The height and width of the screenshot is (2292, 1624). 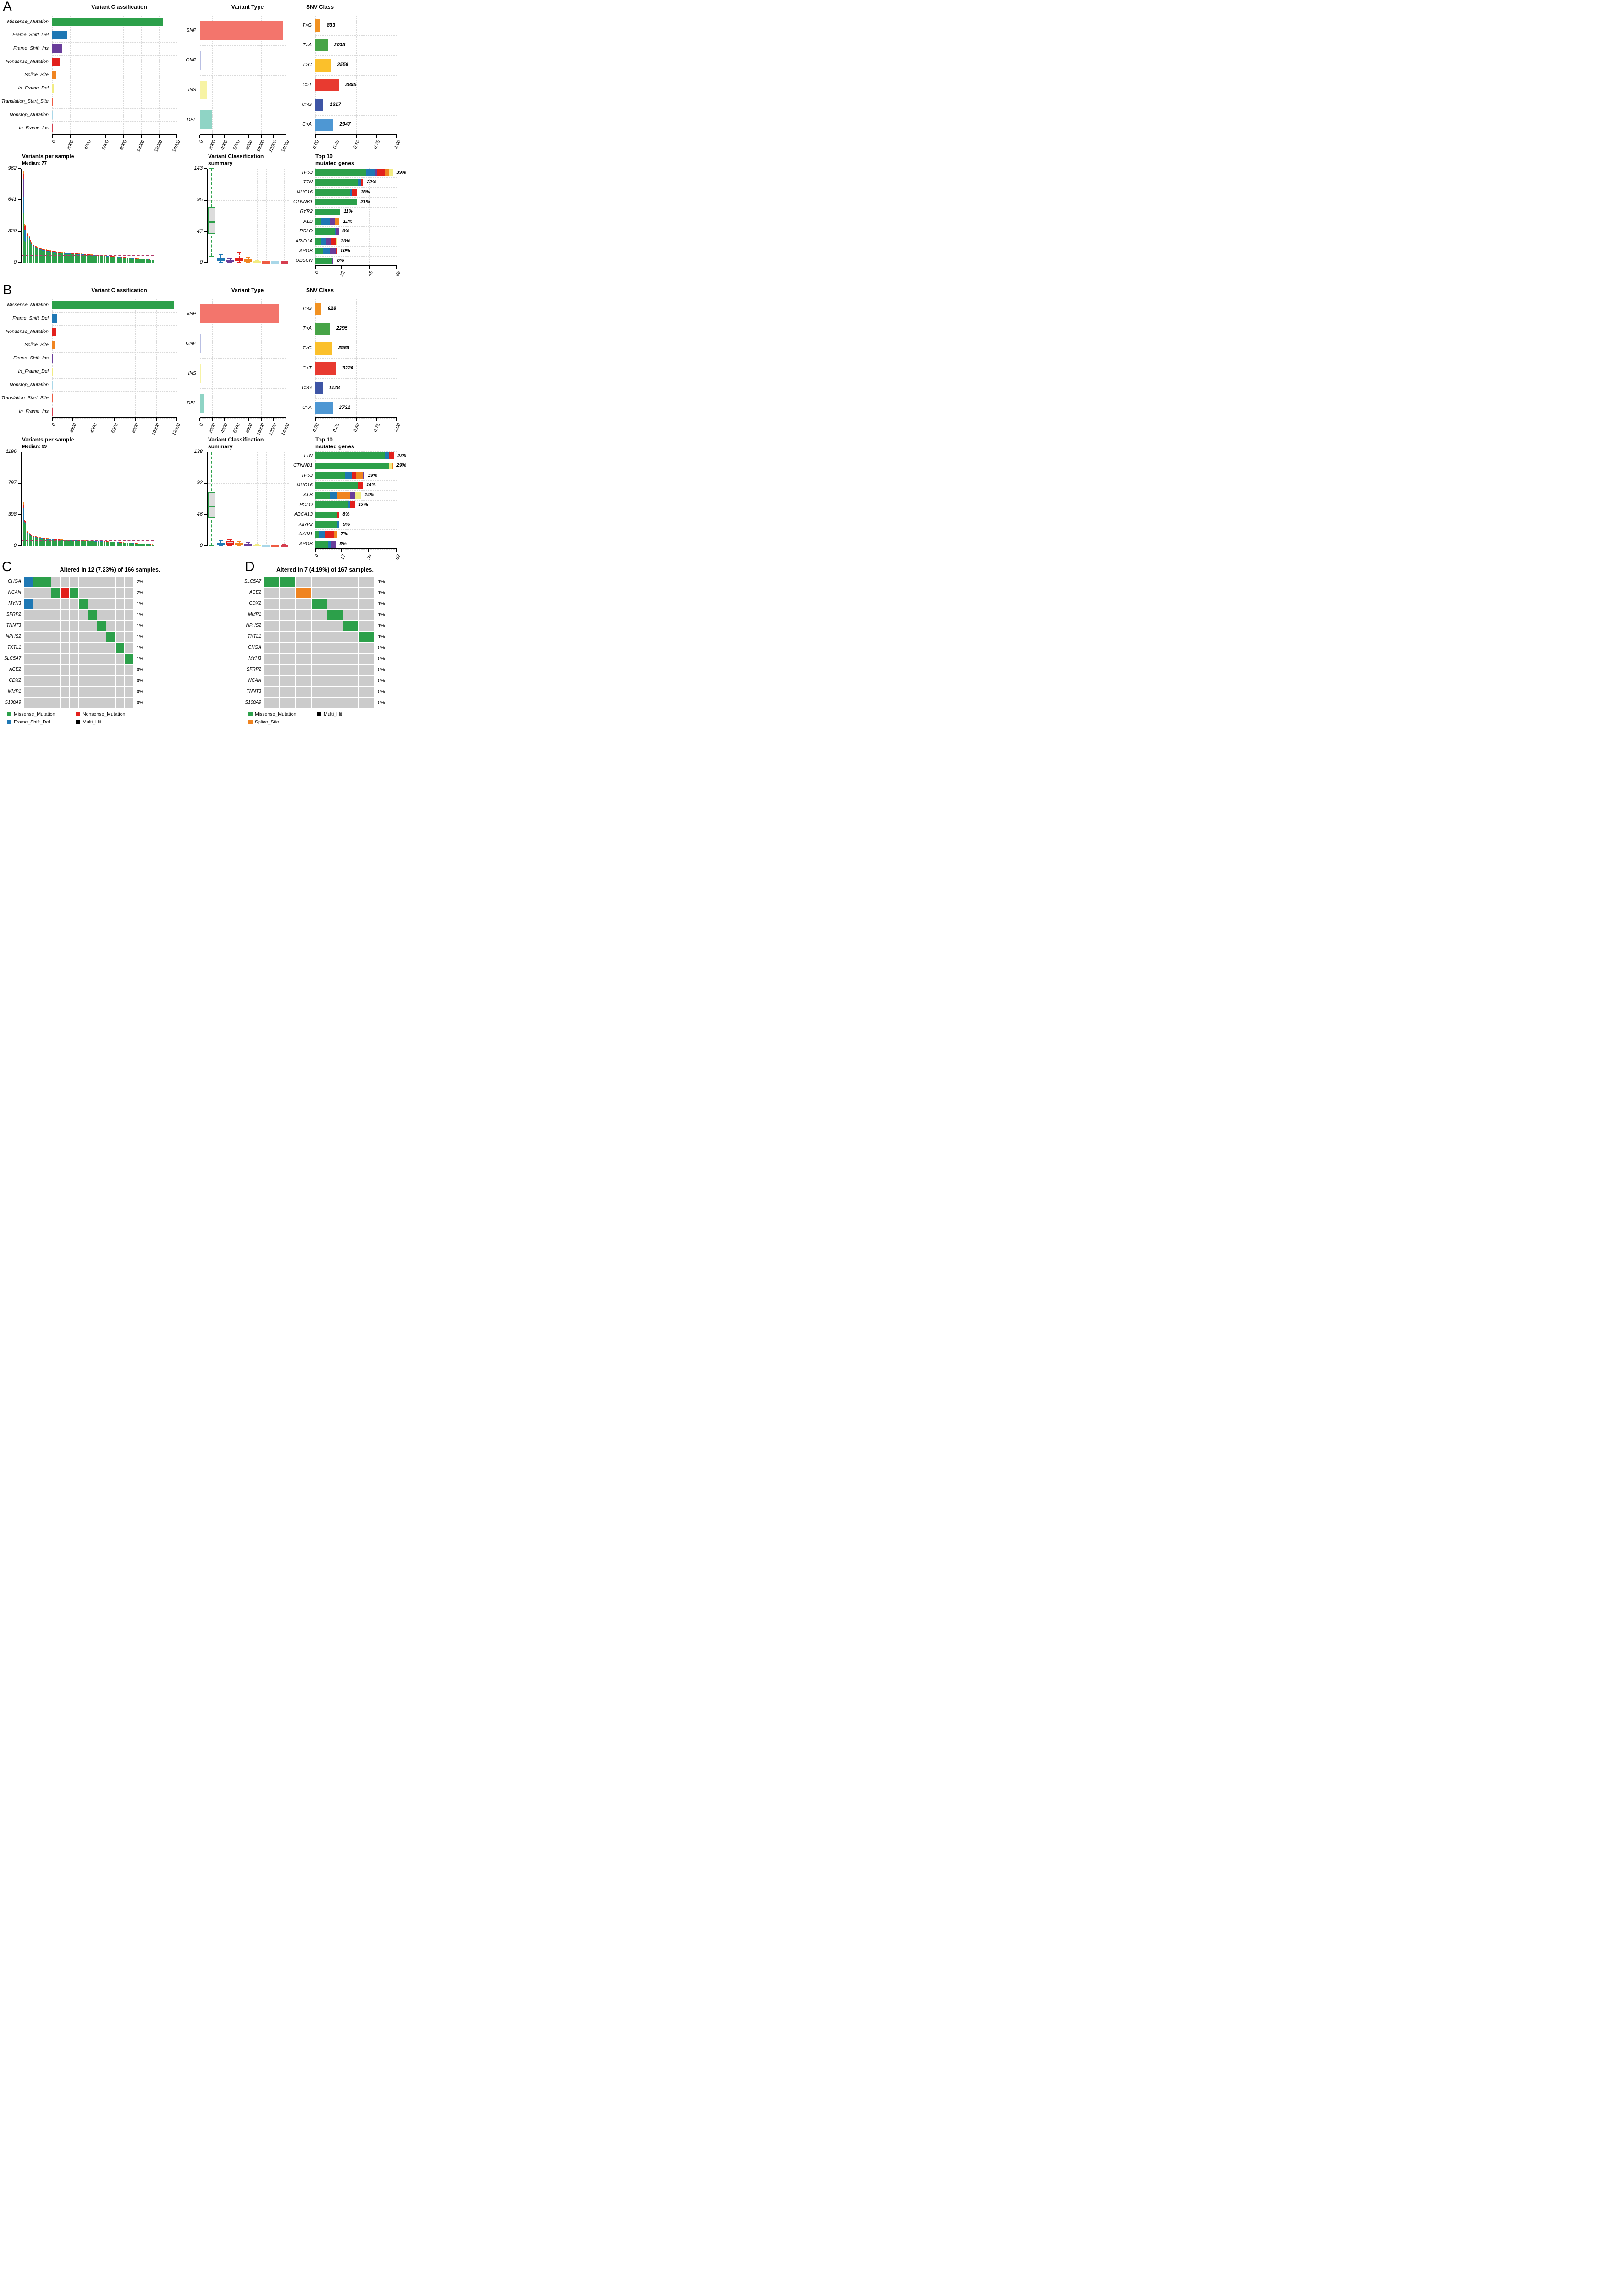 I want to click on category-label: C>T, so click(x=307, y=85).